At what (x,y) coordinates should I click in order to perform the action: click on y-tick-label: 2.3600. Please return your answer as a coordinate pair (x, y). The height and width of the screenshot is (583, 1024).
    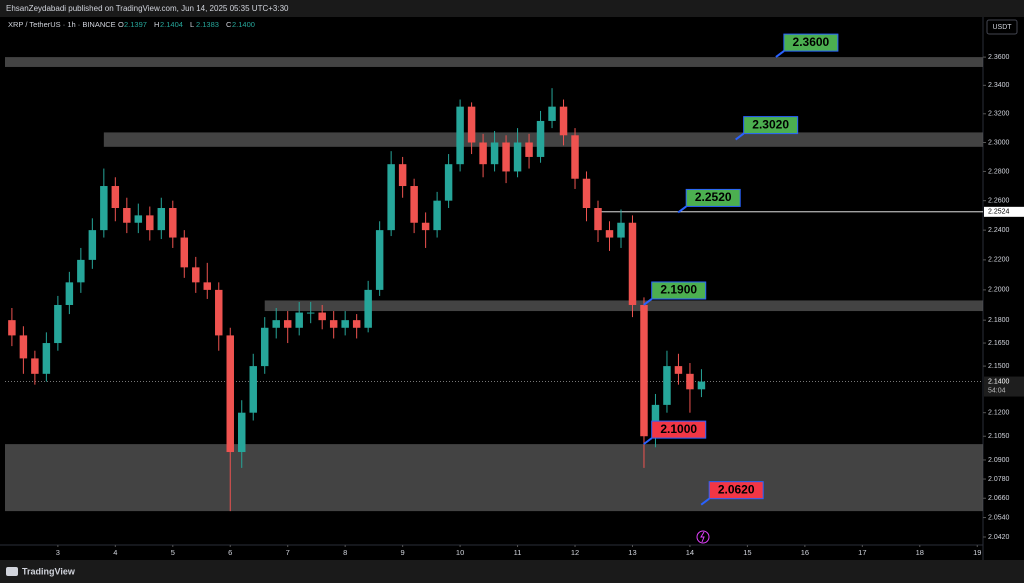
    Looking at the image, I should click on (999, 57).